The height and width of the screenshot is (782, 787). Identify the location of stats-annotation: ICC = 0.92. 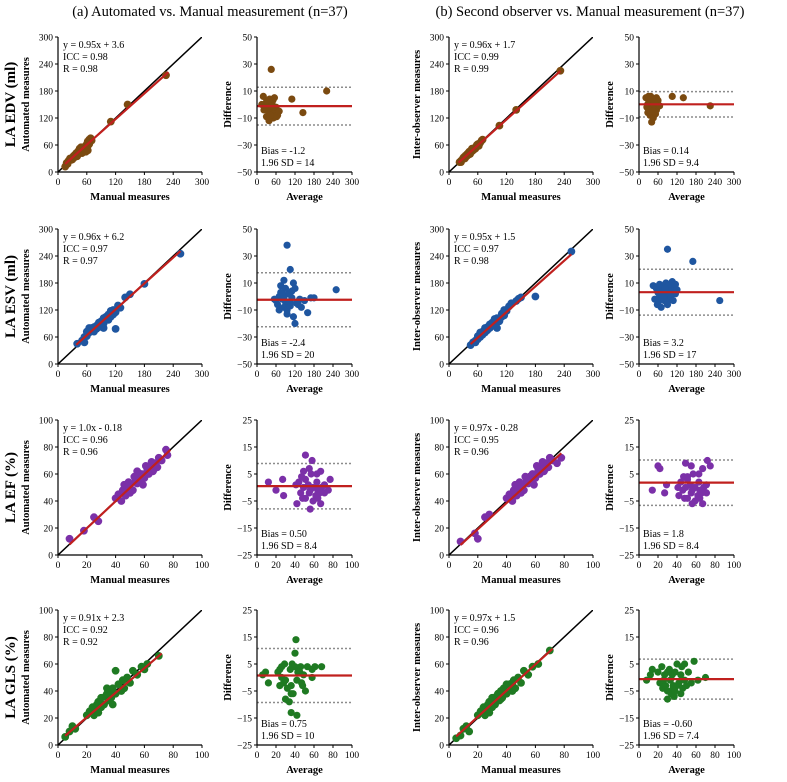
(85, 630).